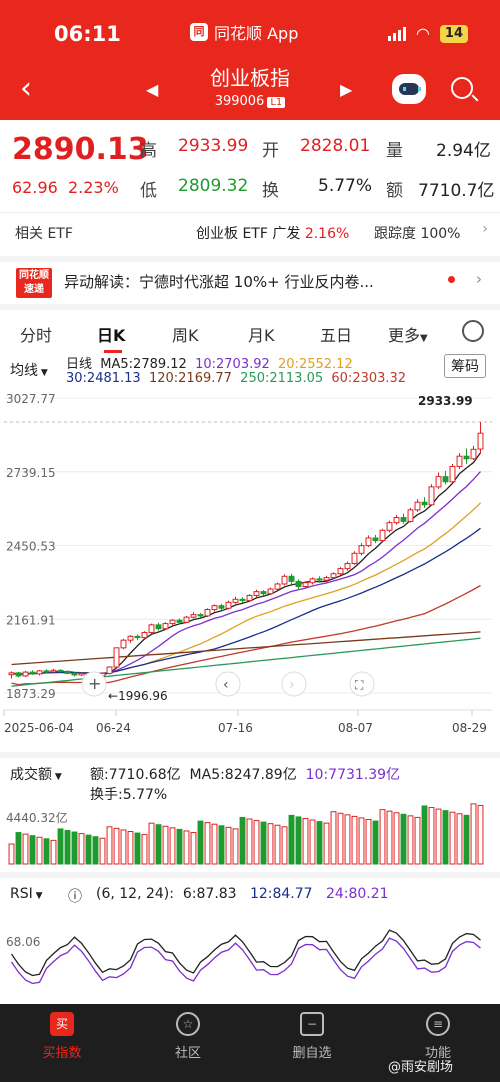 This screenshot has height=1082, width=500. I want to click on tab-daily-k: 日K, so click(111, 335).